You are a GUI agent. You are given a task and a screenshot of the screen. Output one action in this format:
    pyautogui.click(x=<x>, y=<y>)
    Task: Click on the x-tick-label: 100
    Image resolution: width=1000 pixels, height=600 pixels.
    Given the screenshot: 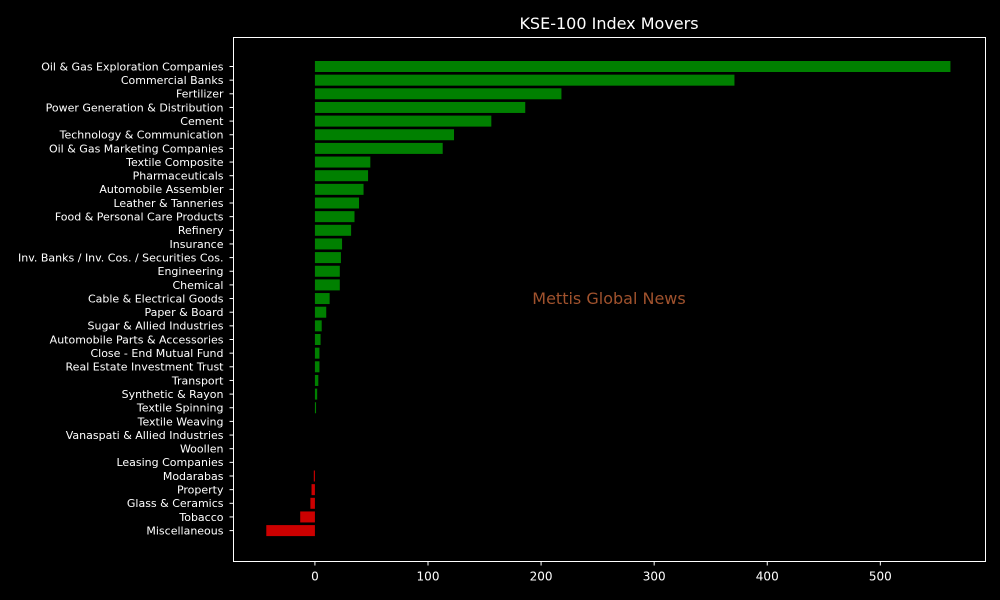 What is the action you would take?
    pyautogui.click(x=428, y=577)
    